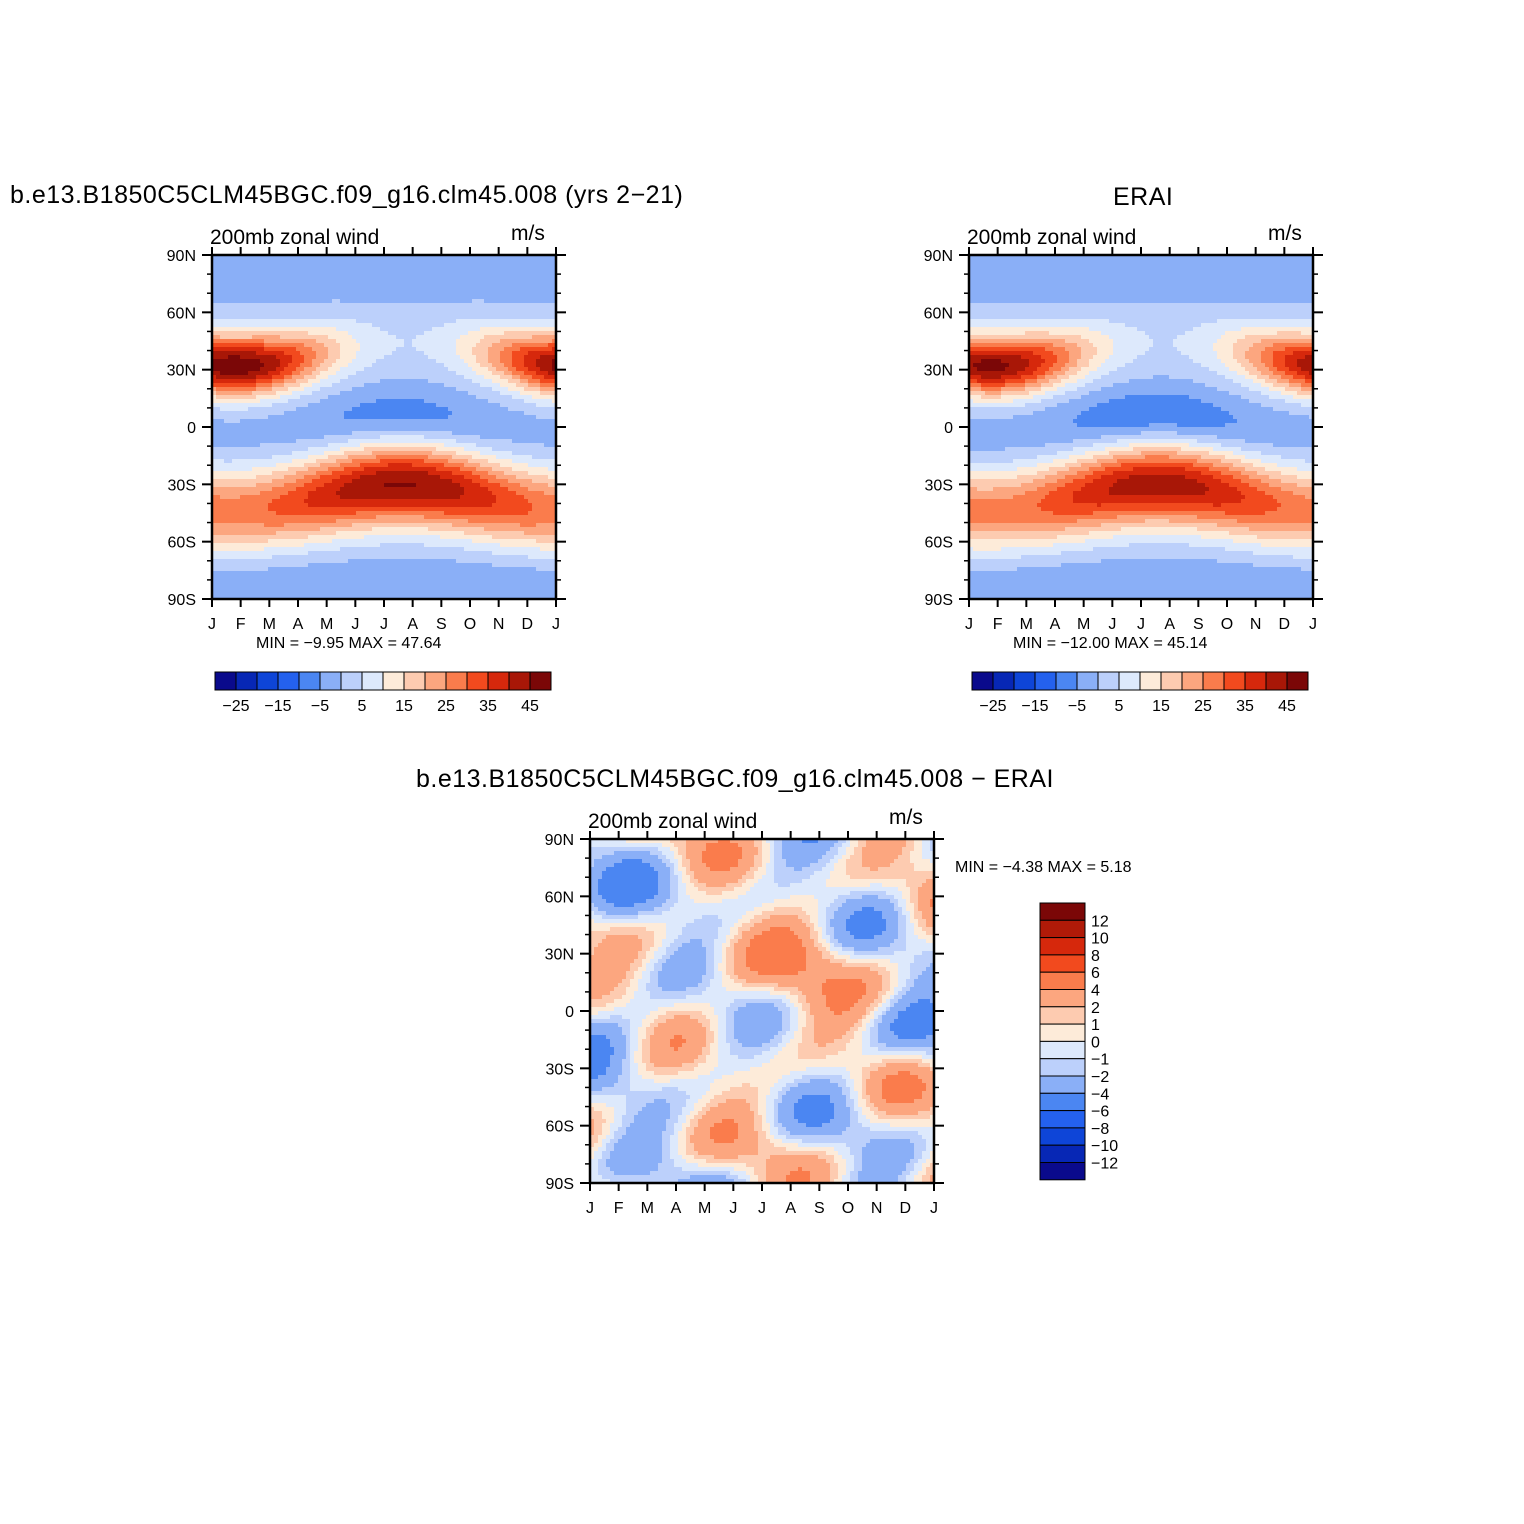 Image resolution: width=1524 pixels, height=1524 pixels. What do you see at coordinates (559, 897) in the screenshot?
I see `y-tick-label: 60N` at bounding box center [559, 897].